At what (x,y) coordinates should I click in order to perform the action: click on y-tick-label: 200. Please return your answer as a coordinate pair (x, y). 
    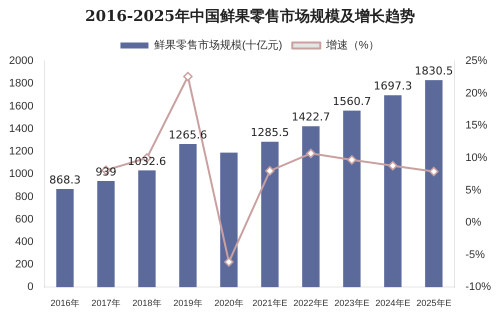
    Looking at the image, I should click on (24, 264).